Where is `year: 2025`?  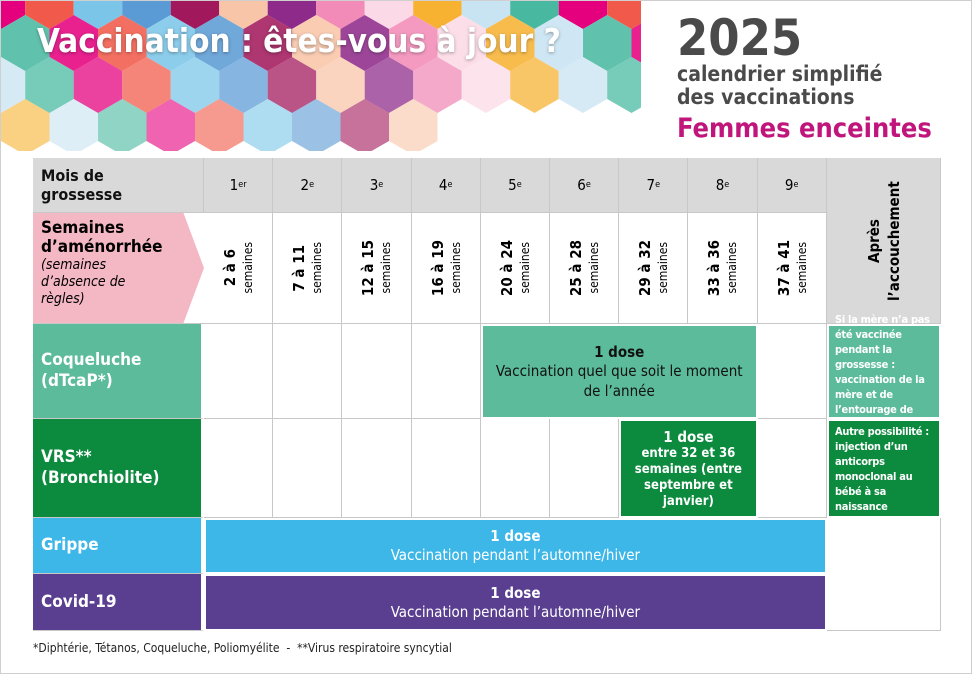 year: 2025 is located at coordinates (740, 38).